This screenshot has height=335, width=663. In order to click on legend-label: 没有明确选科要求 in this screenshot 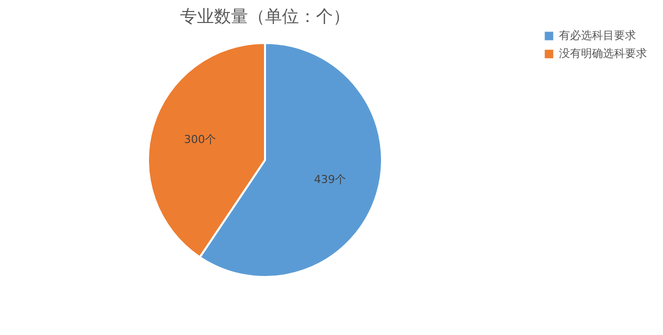, I will do `click(603, 53)`.